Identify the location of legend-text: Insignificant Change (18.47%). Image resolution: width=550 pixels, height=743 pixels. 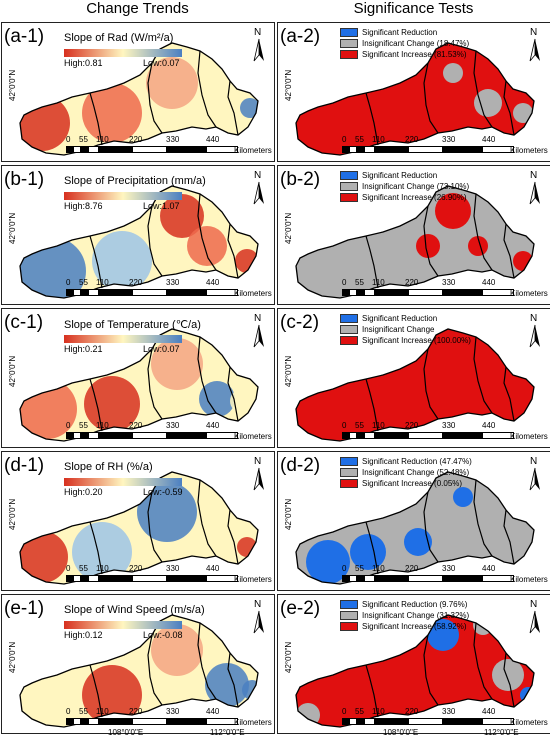
(416, 43).